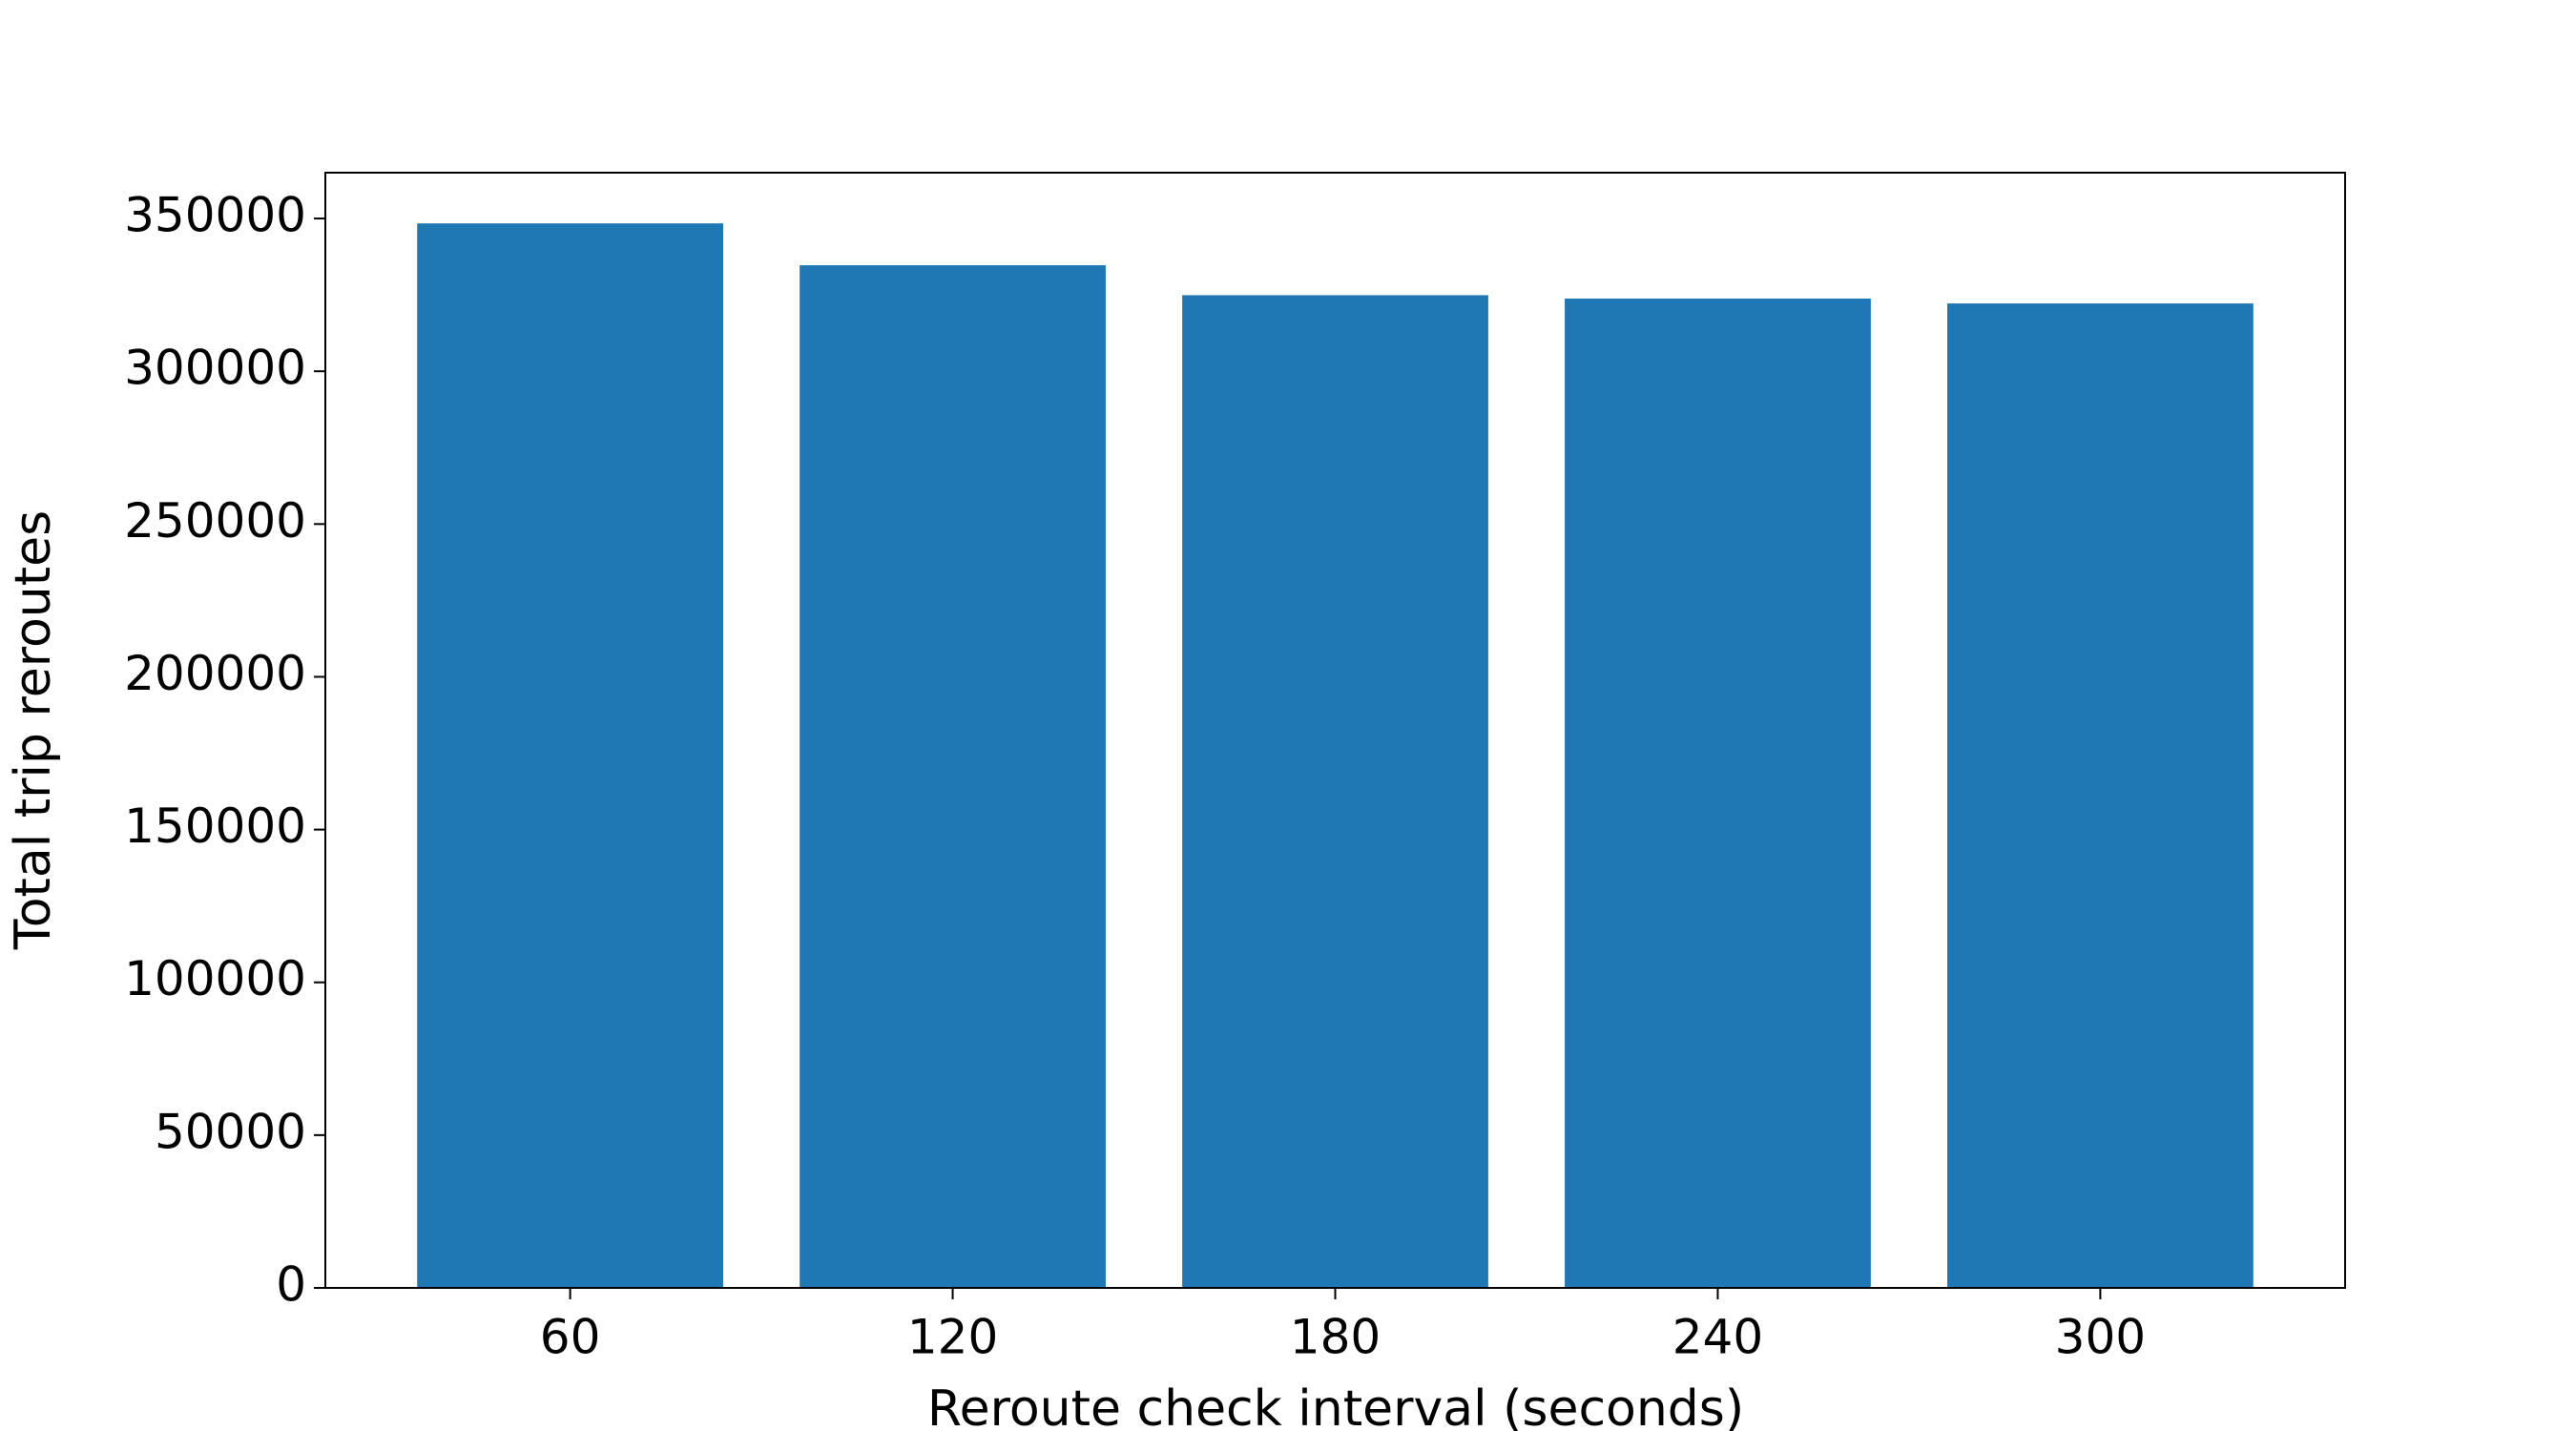  Describe the element at coordinates (230, 1131) in the screenshot. I see `y-tick-label: 50000` at that location.